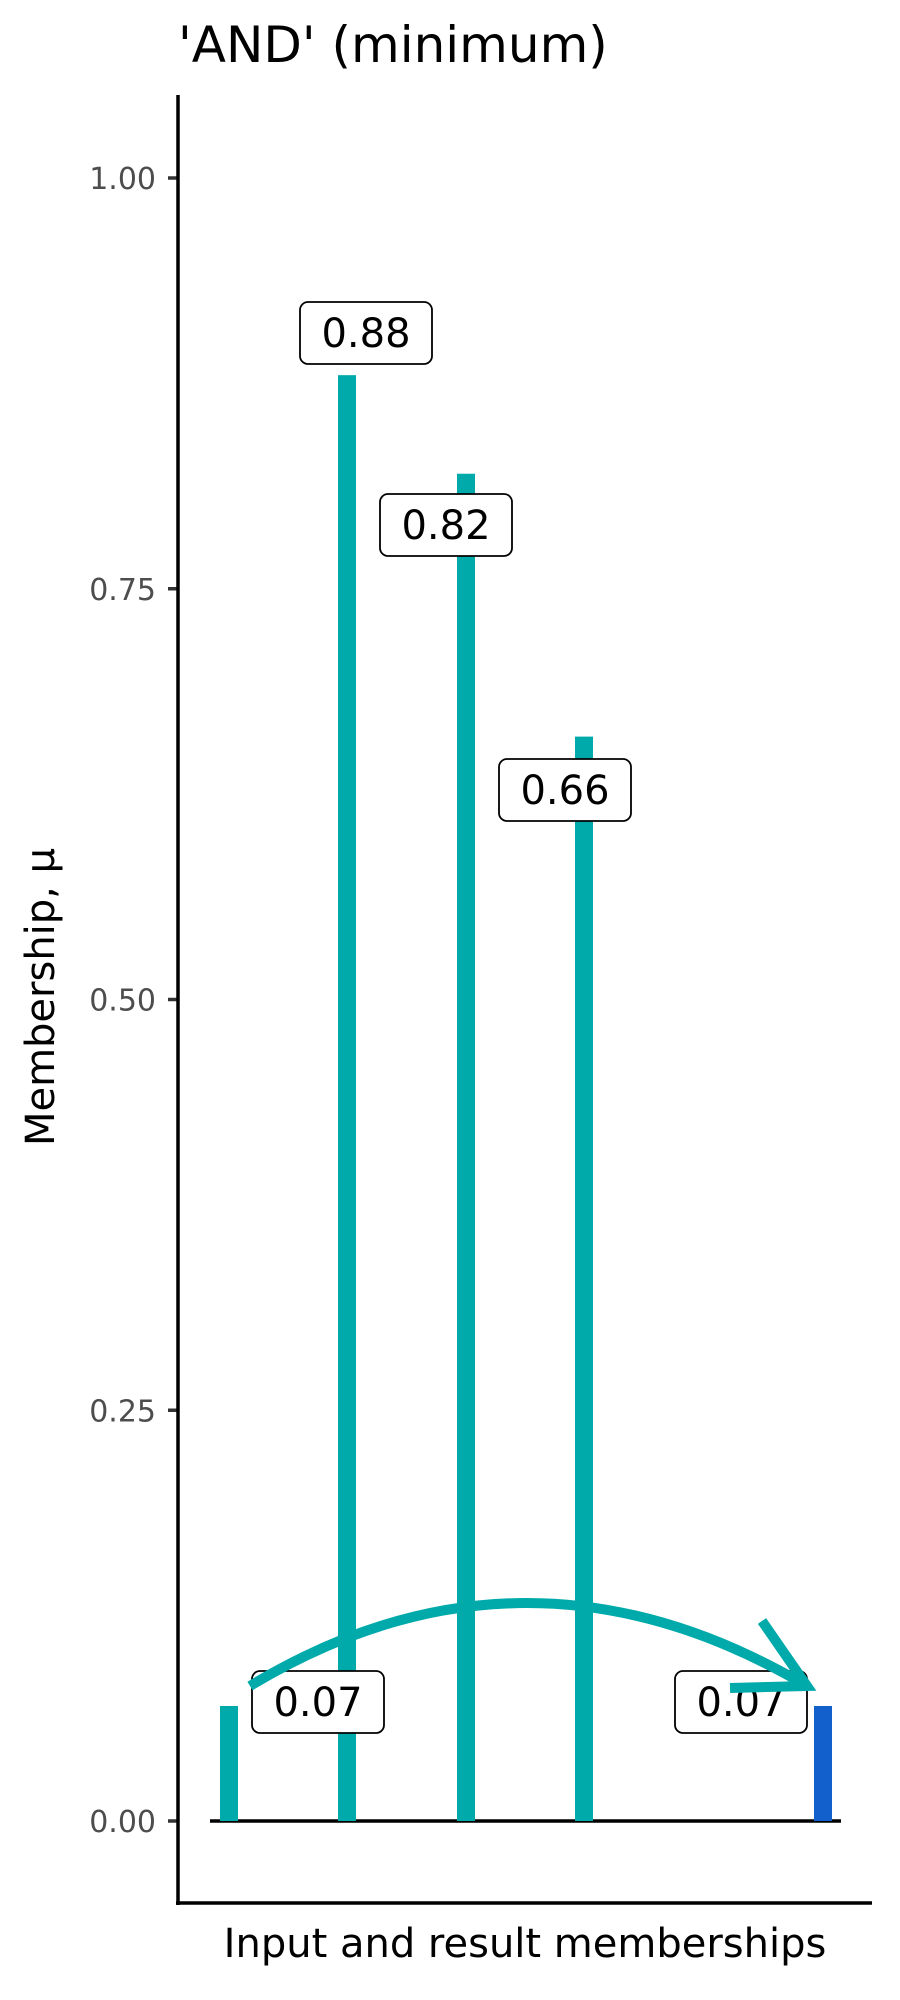 The height and width of the screenshot is (2000, 900). Describe the element at coordinates (773, 1655) in the screenshot. I see `arrow-head` at that location.